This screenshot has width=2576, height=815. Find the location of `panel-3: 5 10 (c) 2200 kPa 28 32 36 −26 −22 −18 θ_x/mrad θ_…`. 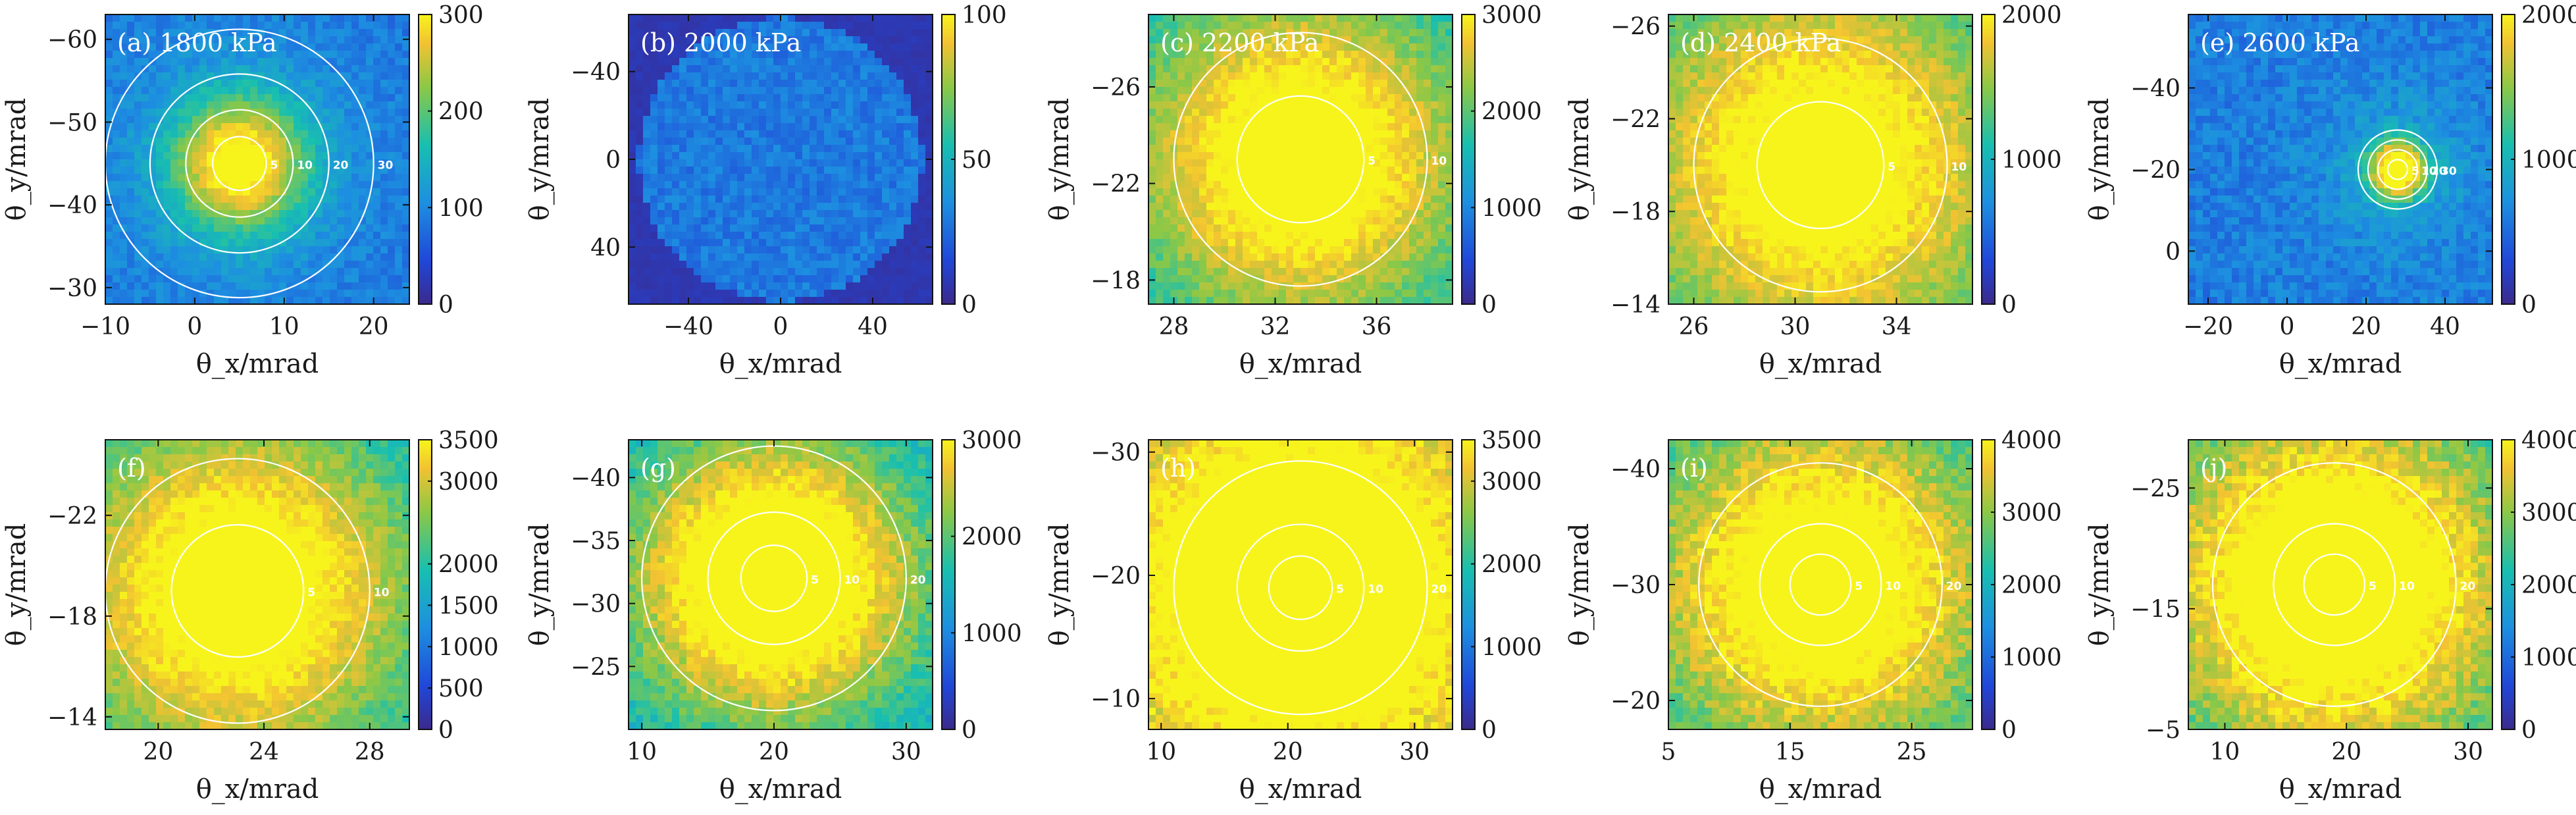

panel-3: 5 10 (c) 2200 kPa 28 32 36 −26 −22 −18 θ_x/mrad θ_… is located at coordinates (1293, 191).